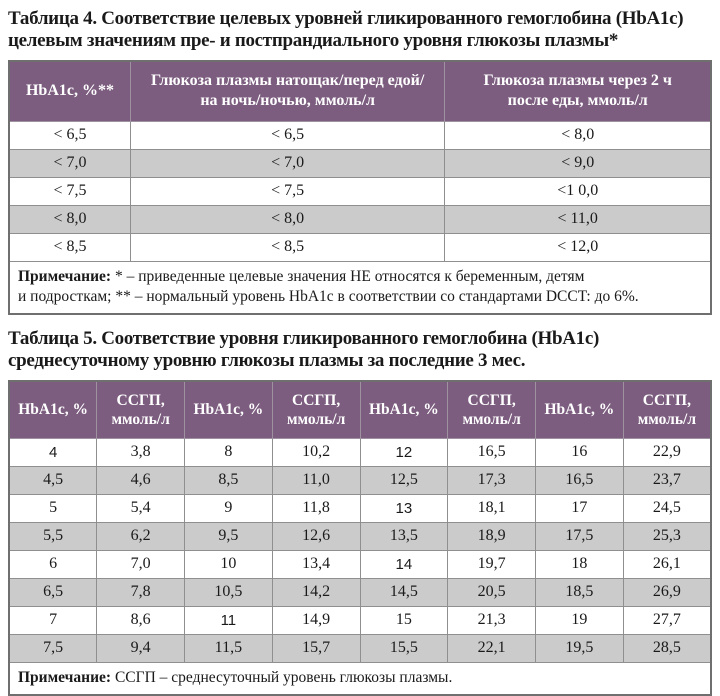 This screenshot has width=720, height=696. I want to click on table-cell: 17, so click(579, 508).